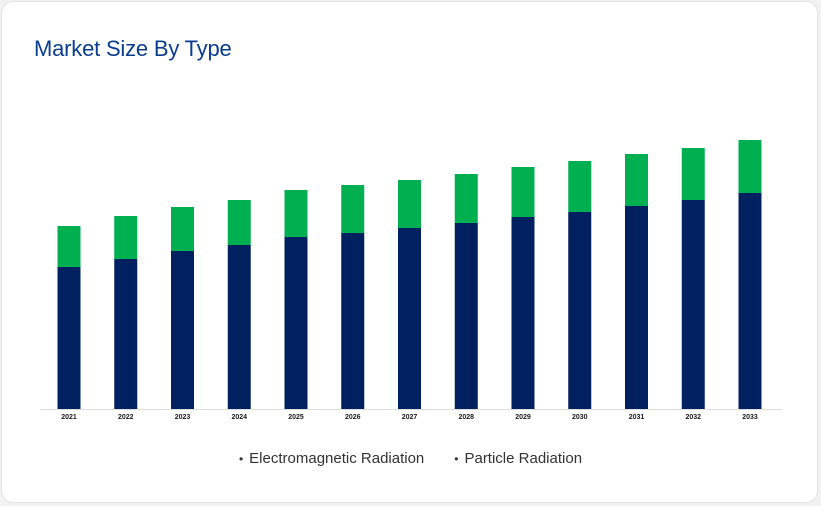 This screenshot has width=821, height=506. Describe the element at coordinates (637, 417) in the screenshot. I see `x-tick-label-2031: 2031` at that location.